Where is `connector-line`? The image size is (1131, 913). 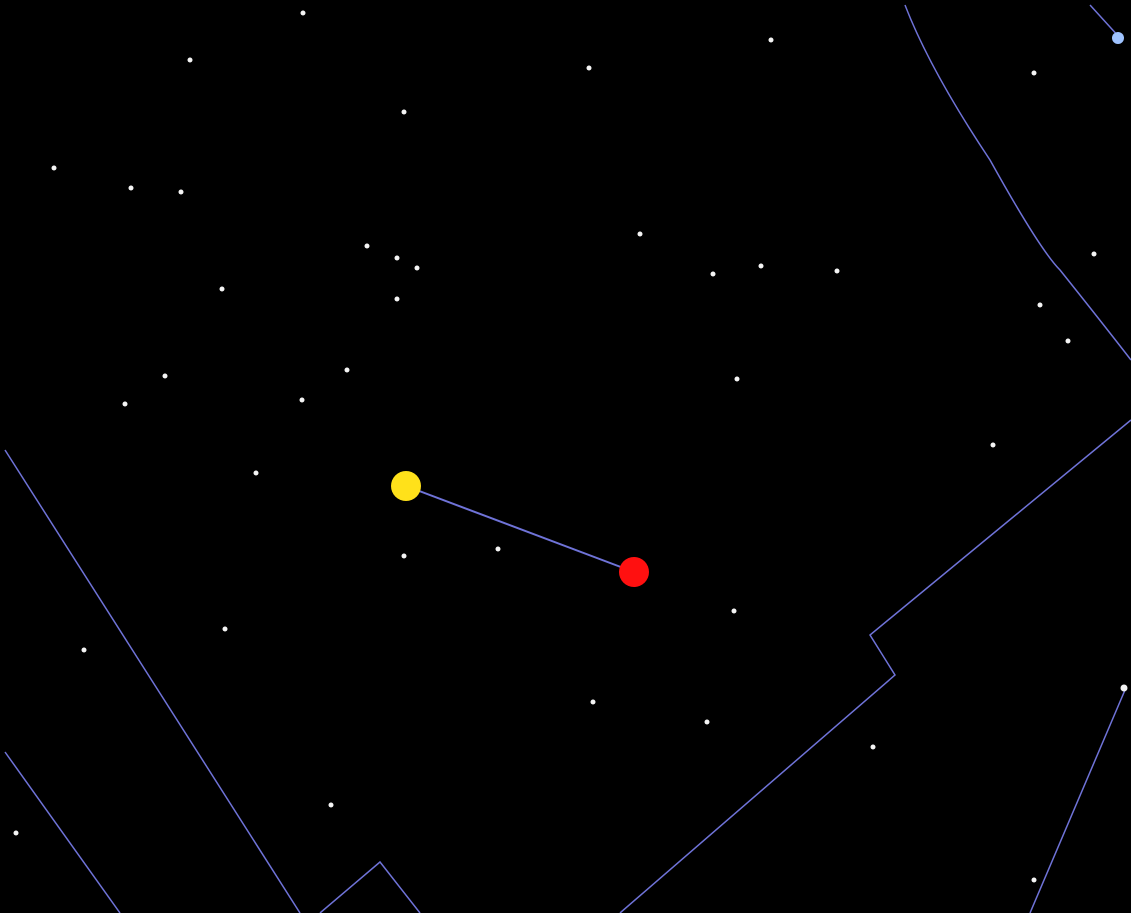
connector-line is located at coordinates (520, 529).